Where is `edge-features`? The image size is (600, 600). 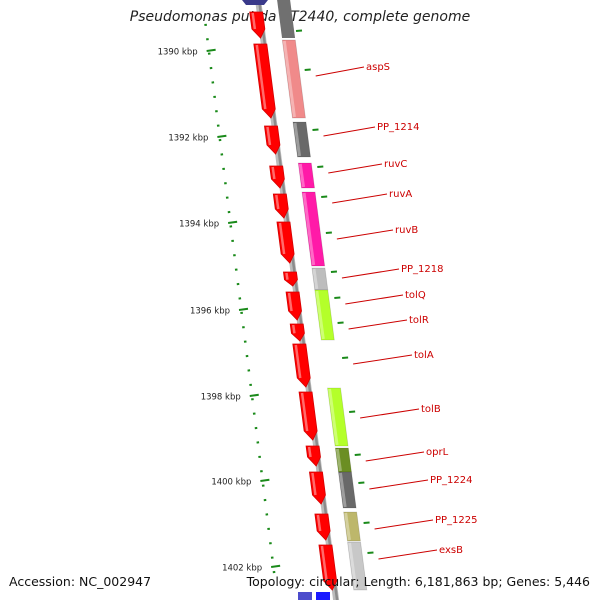 edge-features is located at coordinates (286, 300).